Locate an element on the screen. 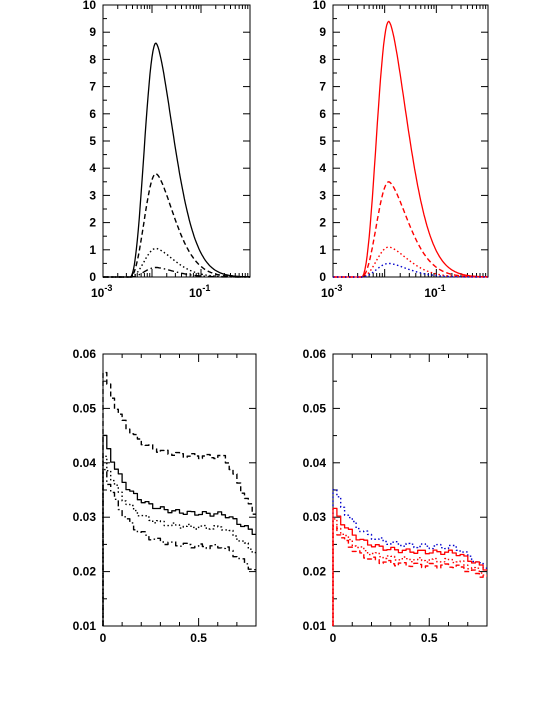  panel-d: 0.01 0.02 0.03 0.04 0.05 0.06 0 0.5 is located at coordinates (395, 496).